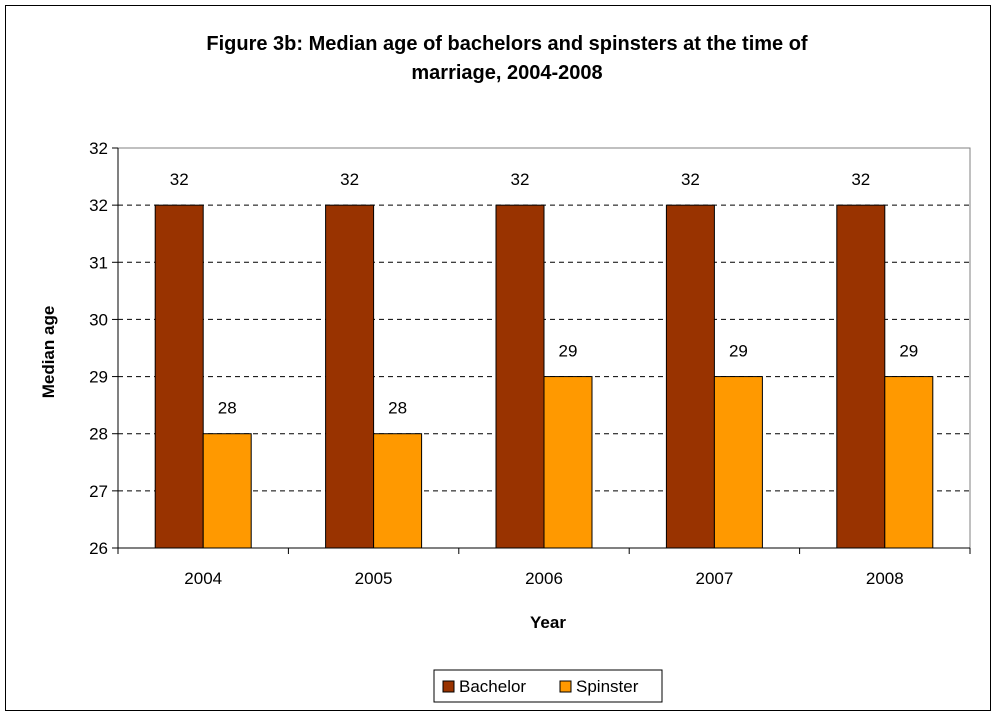  What do you see at coordinates (492, 686) in the screenshot?
I see `legend-label-bachelor: Bachelor` at bounding box center [492, 686].